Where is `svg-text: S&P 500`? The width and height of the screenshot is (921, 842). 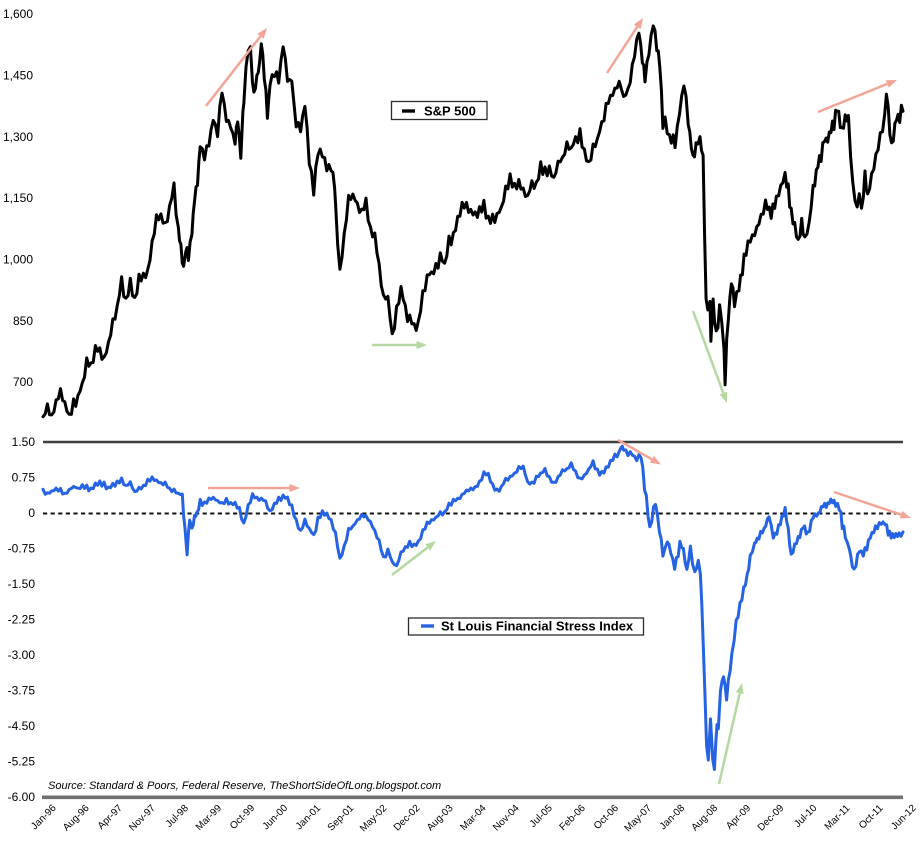 svg-text: S&P 500 is located at coordinates (450, 111).